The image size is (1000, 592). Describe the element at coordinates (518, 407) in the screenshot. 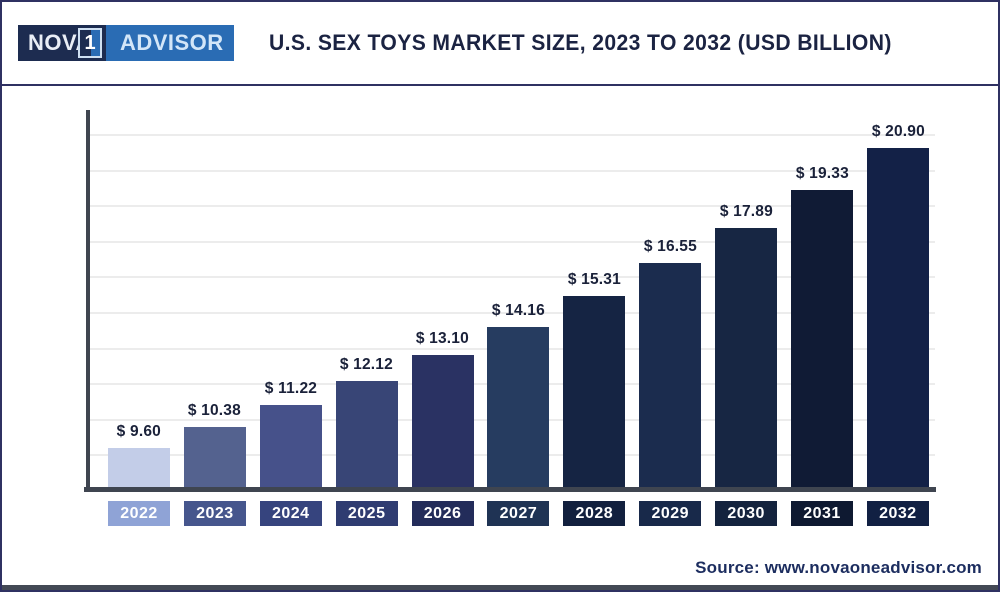

I see `bar-2027` at that location.